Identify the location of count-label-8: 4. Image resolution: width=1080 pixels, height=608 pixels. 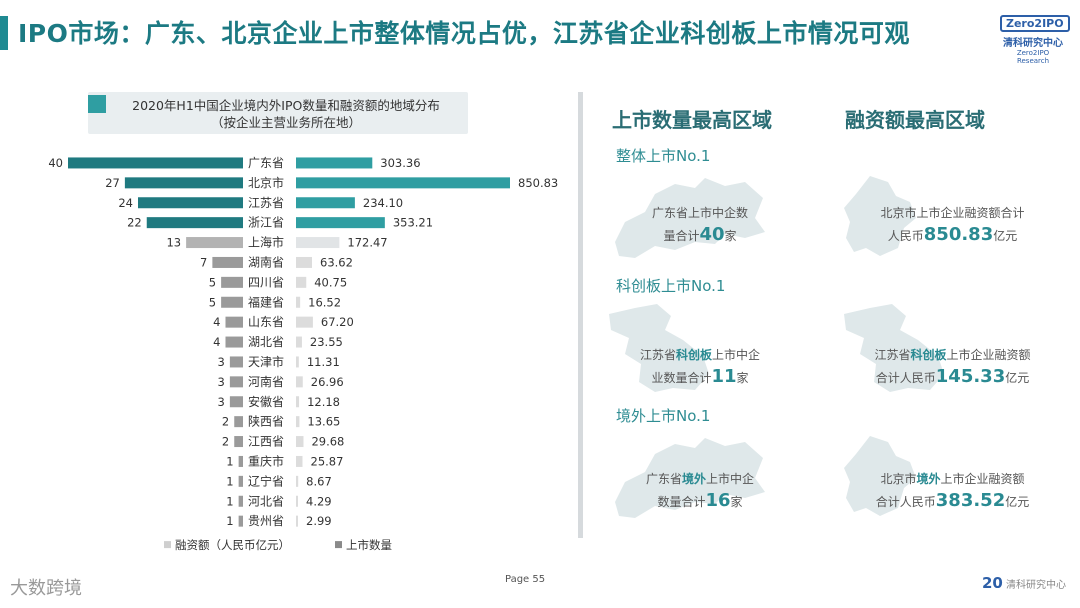
(216, 322).